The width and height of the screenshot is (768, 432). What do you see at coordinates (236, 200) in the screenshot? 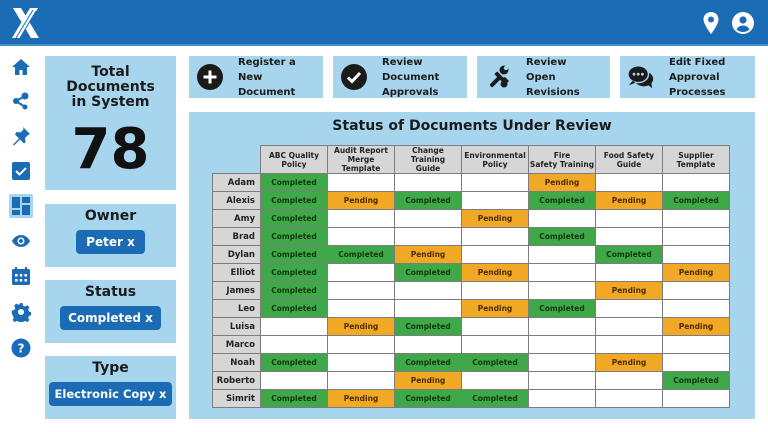
I see `row-header-name: Alexis` at bounding box center [236, 200].